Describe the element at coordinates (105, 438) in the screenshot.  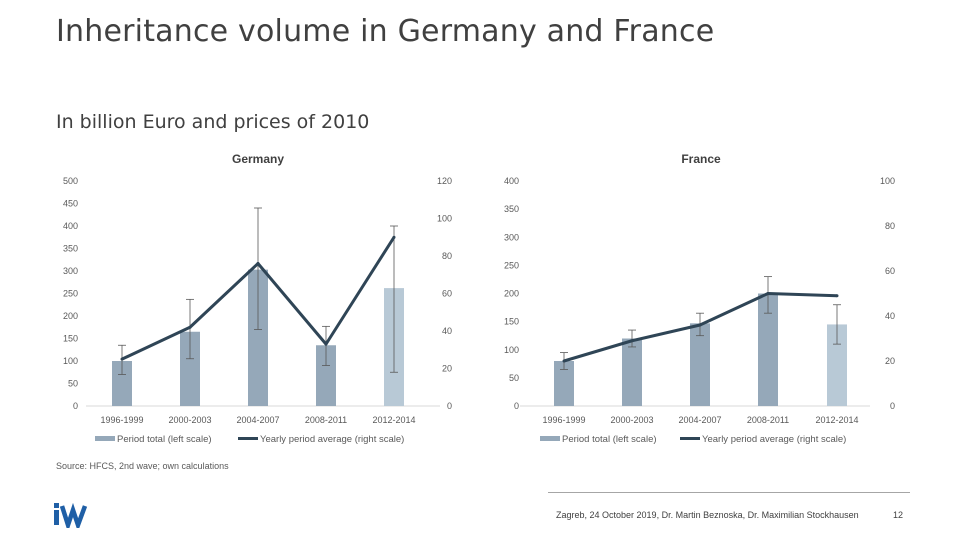
I see `germany-legend-bar-swatch` at that location.